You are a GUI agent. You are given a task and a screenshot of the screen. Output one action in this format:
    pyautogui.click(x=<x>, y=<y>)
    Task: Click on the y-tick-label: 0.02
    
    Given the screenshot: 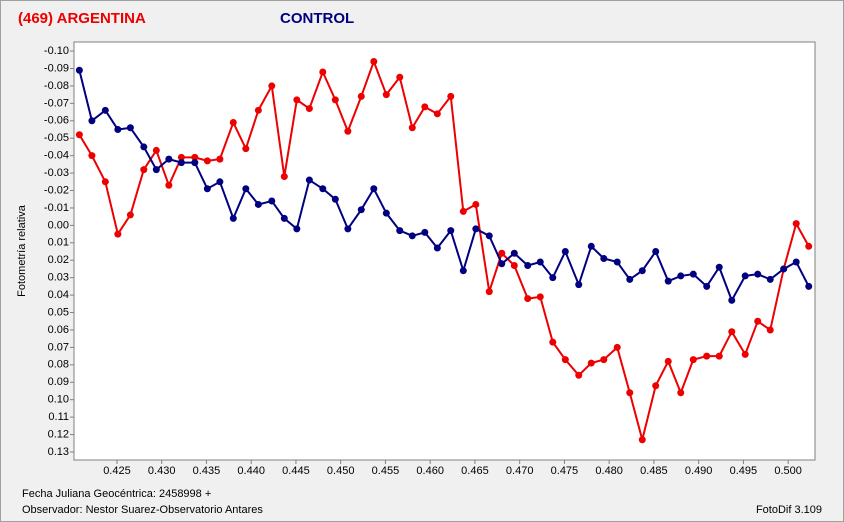 What is the action you would take?
    pyautogui.click(x=58, y=260)
    